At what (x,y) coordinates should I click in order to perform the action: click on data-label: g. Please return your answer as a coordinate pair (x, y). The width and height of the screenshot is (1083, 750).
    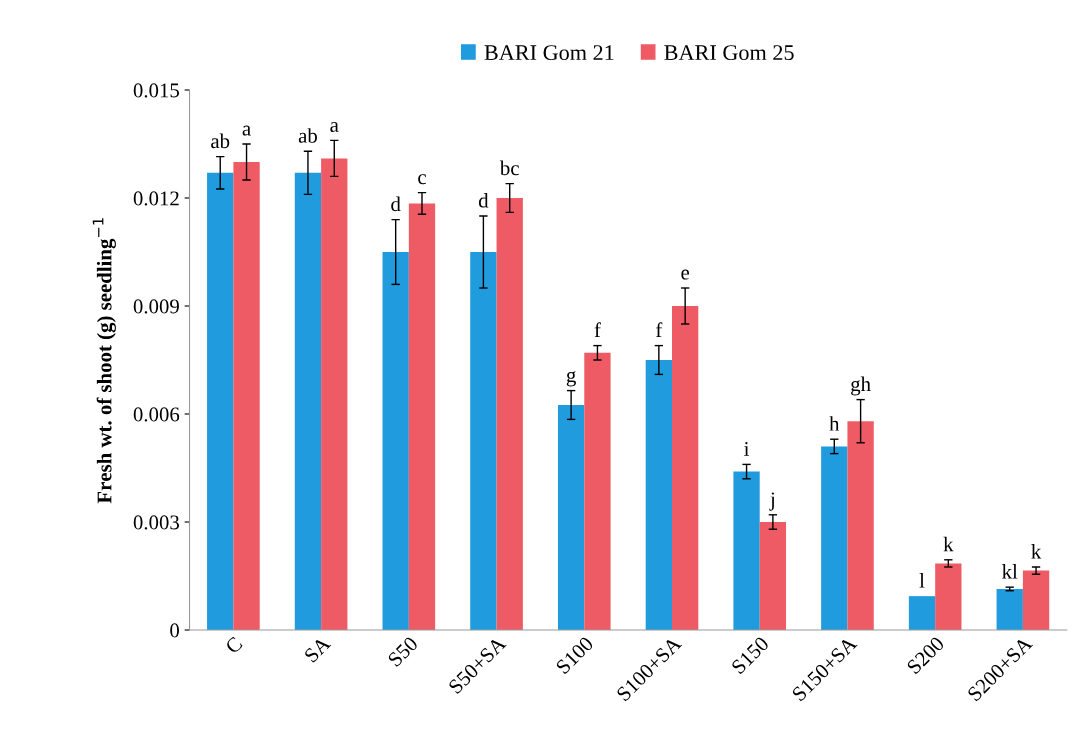
    Looking at the image, I should click on (571, 379).